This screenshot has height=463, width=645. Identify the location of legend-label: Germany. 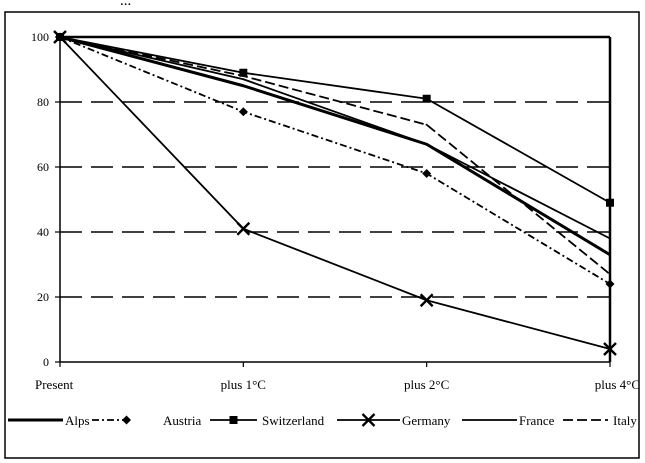
(426, 420).